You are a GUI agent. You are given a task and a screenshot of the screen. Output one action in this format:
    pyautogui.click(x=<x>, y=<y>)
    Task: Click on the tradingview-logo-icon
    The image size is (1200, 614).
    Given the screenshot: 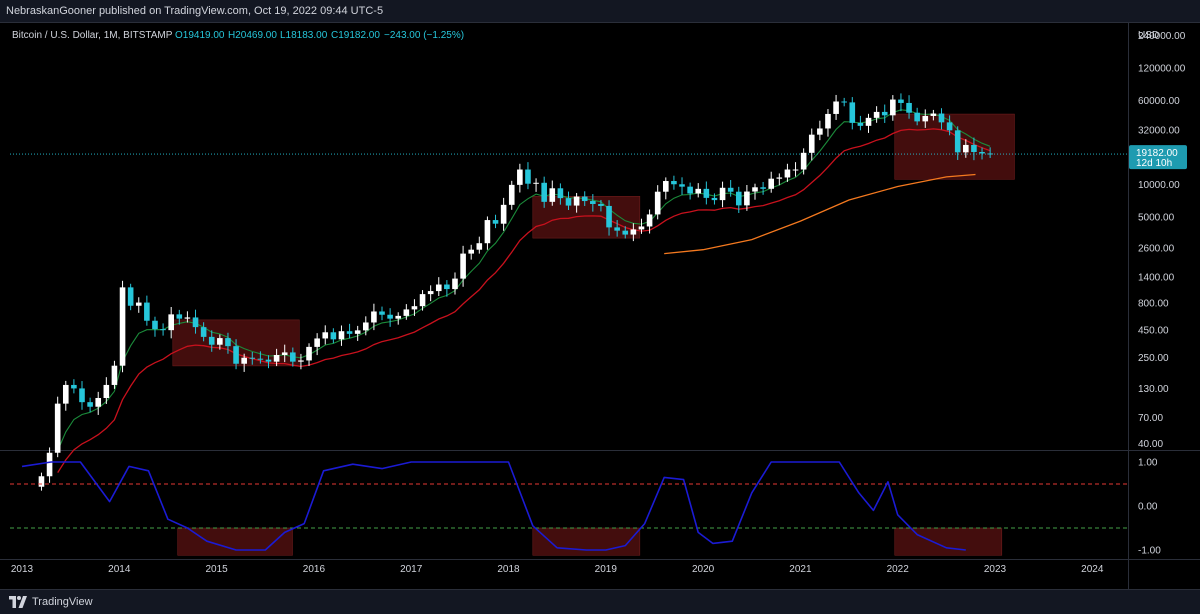 What is the action you would take?
    pyautogui.click(x=18, y=602)
    